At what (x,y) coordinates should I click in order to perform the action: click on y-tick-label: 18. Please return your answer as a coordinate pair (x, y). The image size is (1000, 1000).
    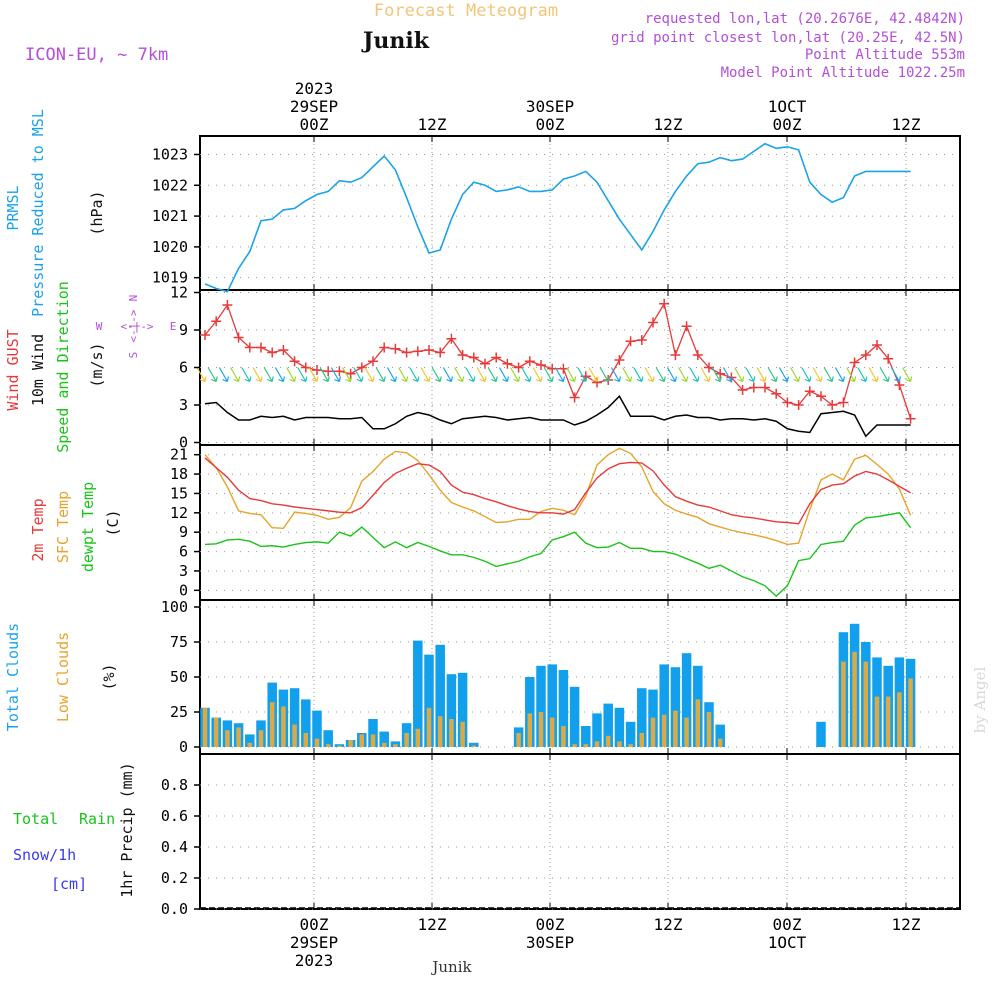
    Looking at the image, I should click on (179, 474).